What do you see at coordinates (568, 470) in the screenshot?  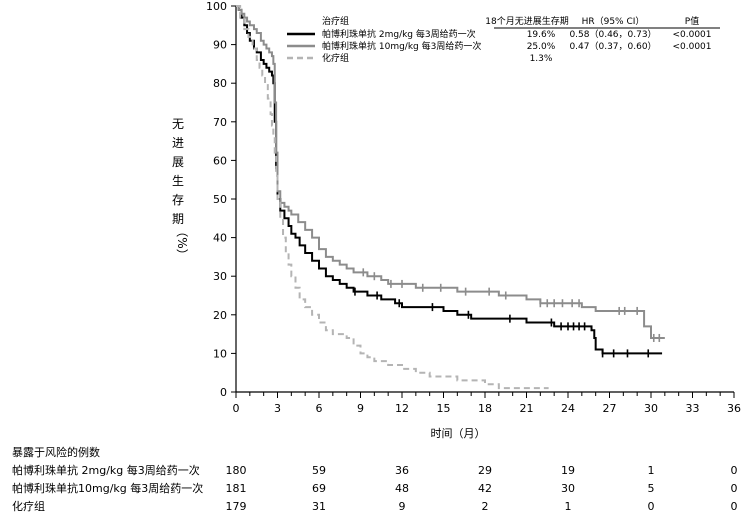 I see `risk-count: 19` at bounding box center [568, 470].